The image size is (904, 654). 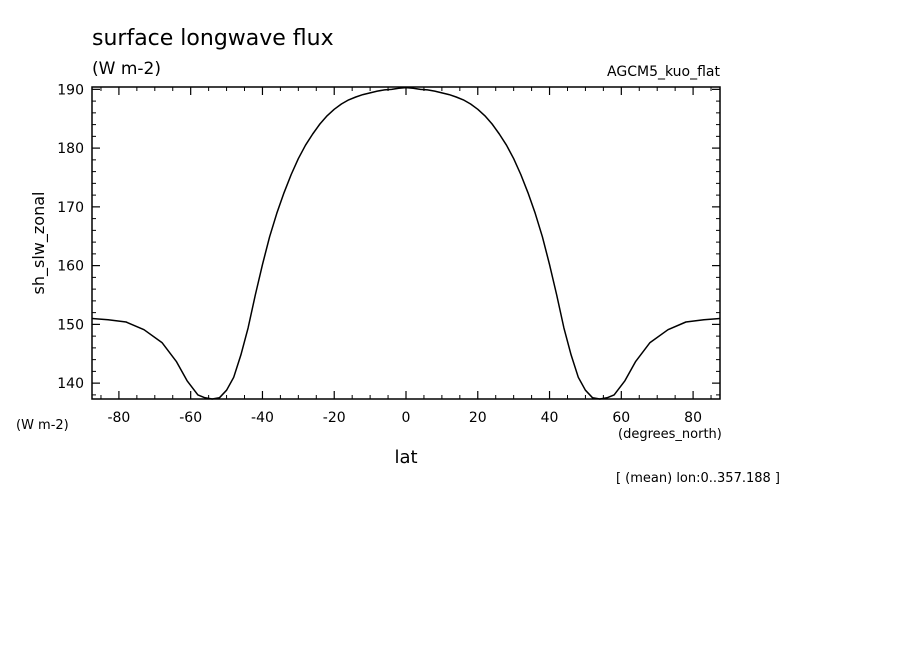 What do you see at coordinates (663, 72) in the screenshot?
I see `run-label: AGCM5_kuo_flat` at bounding box center [663, 72].